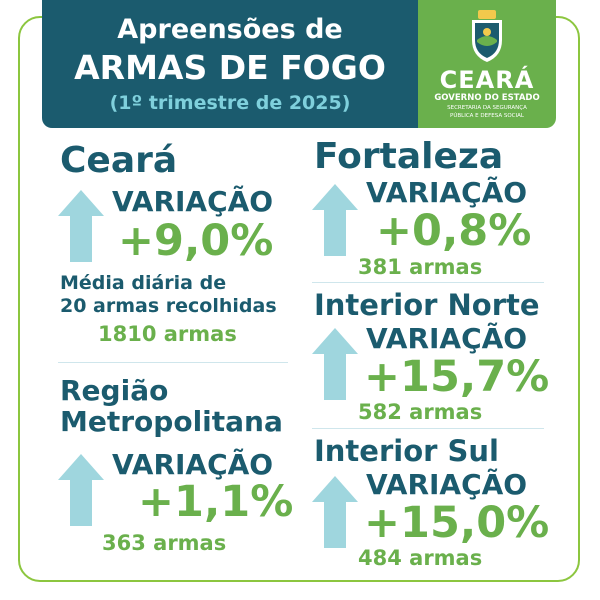  What do you see at coordinates (216, 502) in the screenshot?
I see `metro-variation-value: +1,1%` at bounding box center [216, 502].